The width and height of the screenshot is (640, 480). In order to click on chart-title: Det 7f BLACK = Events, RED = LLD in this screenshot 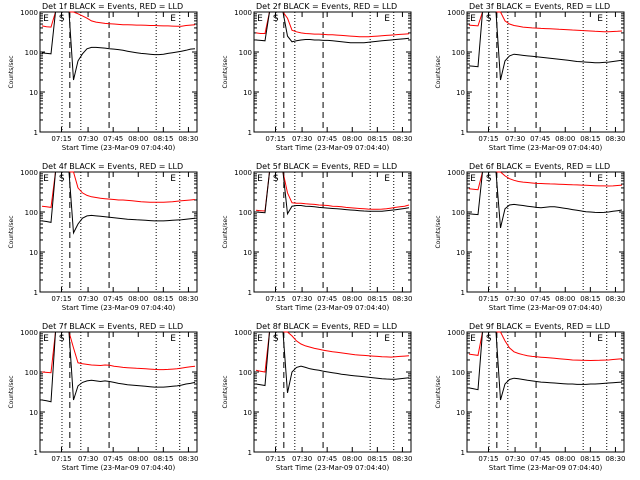, I will do `click(112, 326)`.